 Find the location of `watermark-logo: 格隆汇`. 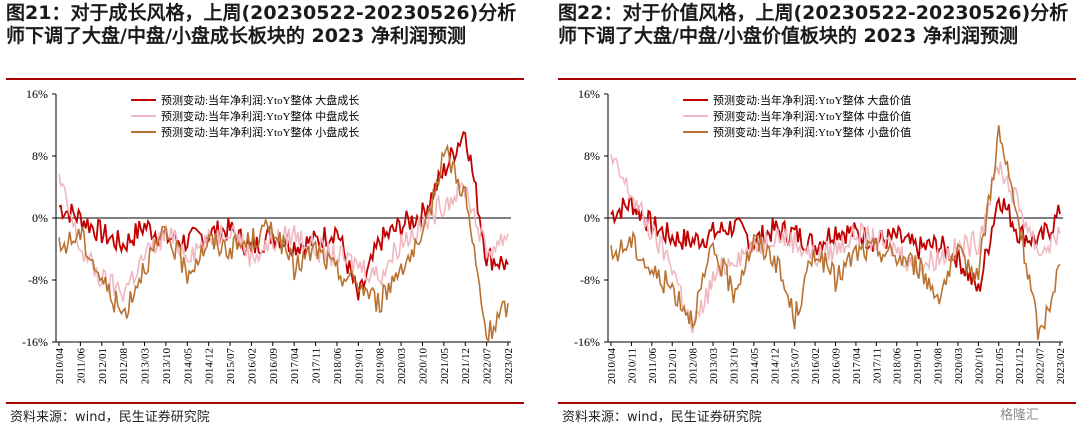

watermark-logo: 格隆汇 is located at coordinates (1020, 415).